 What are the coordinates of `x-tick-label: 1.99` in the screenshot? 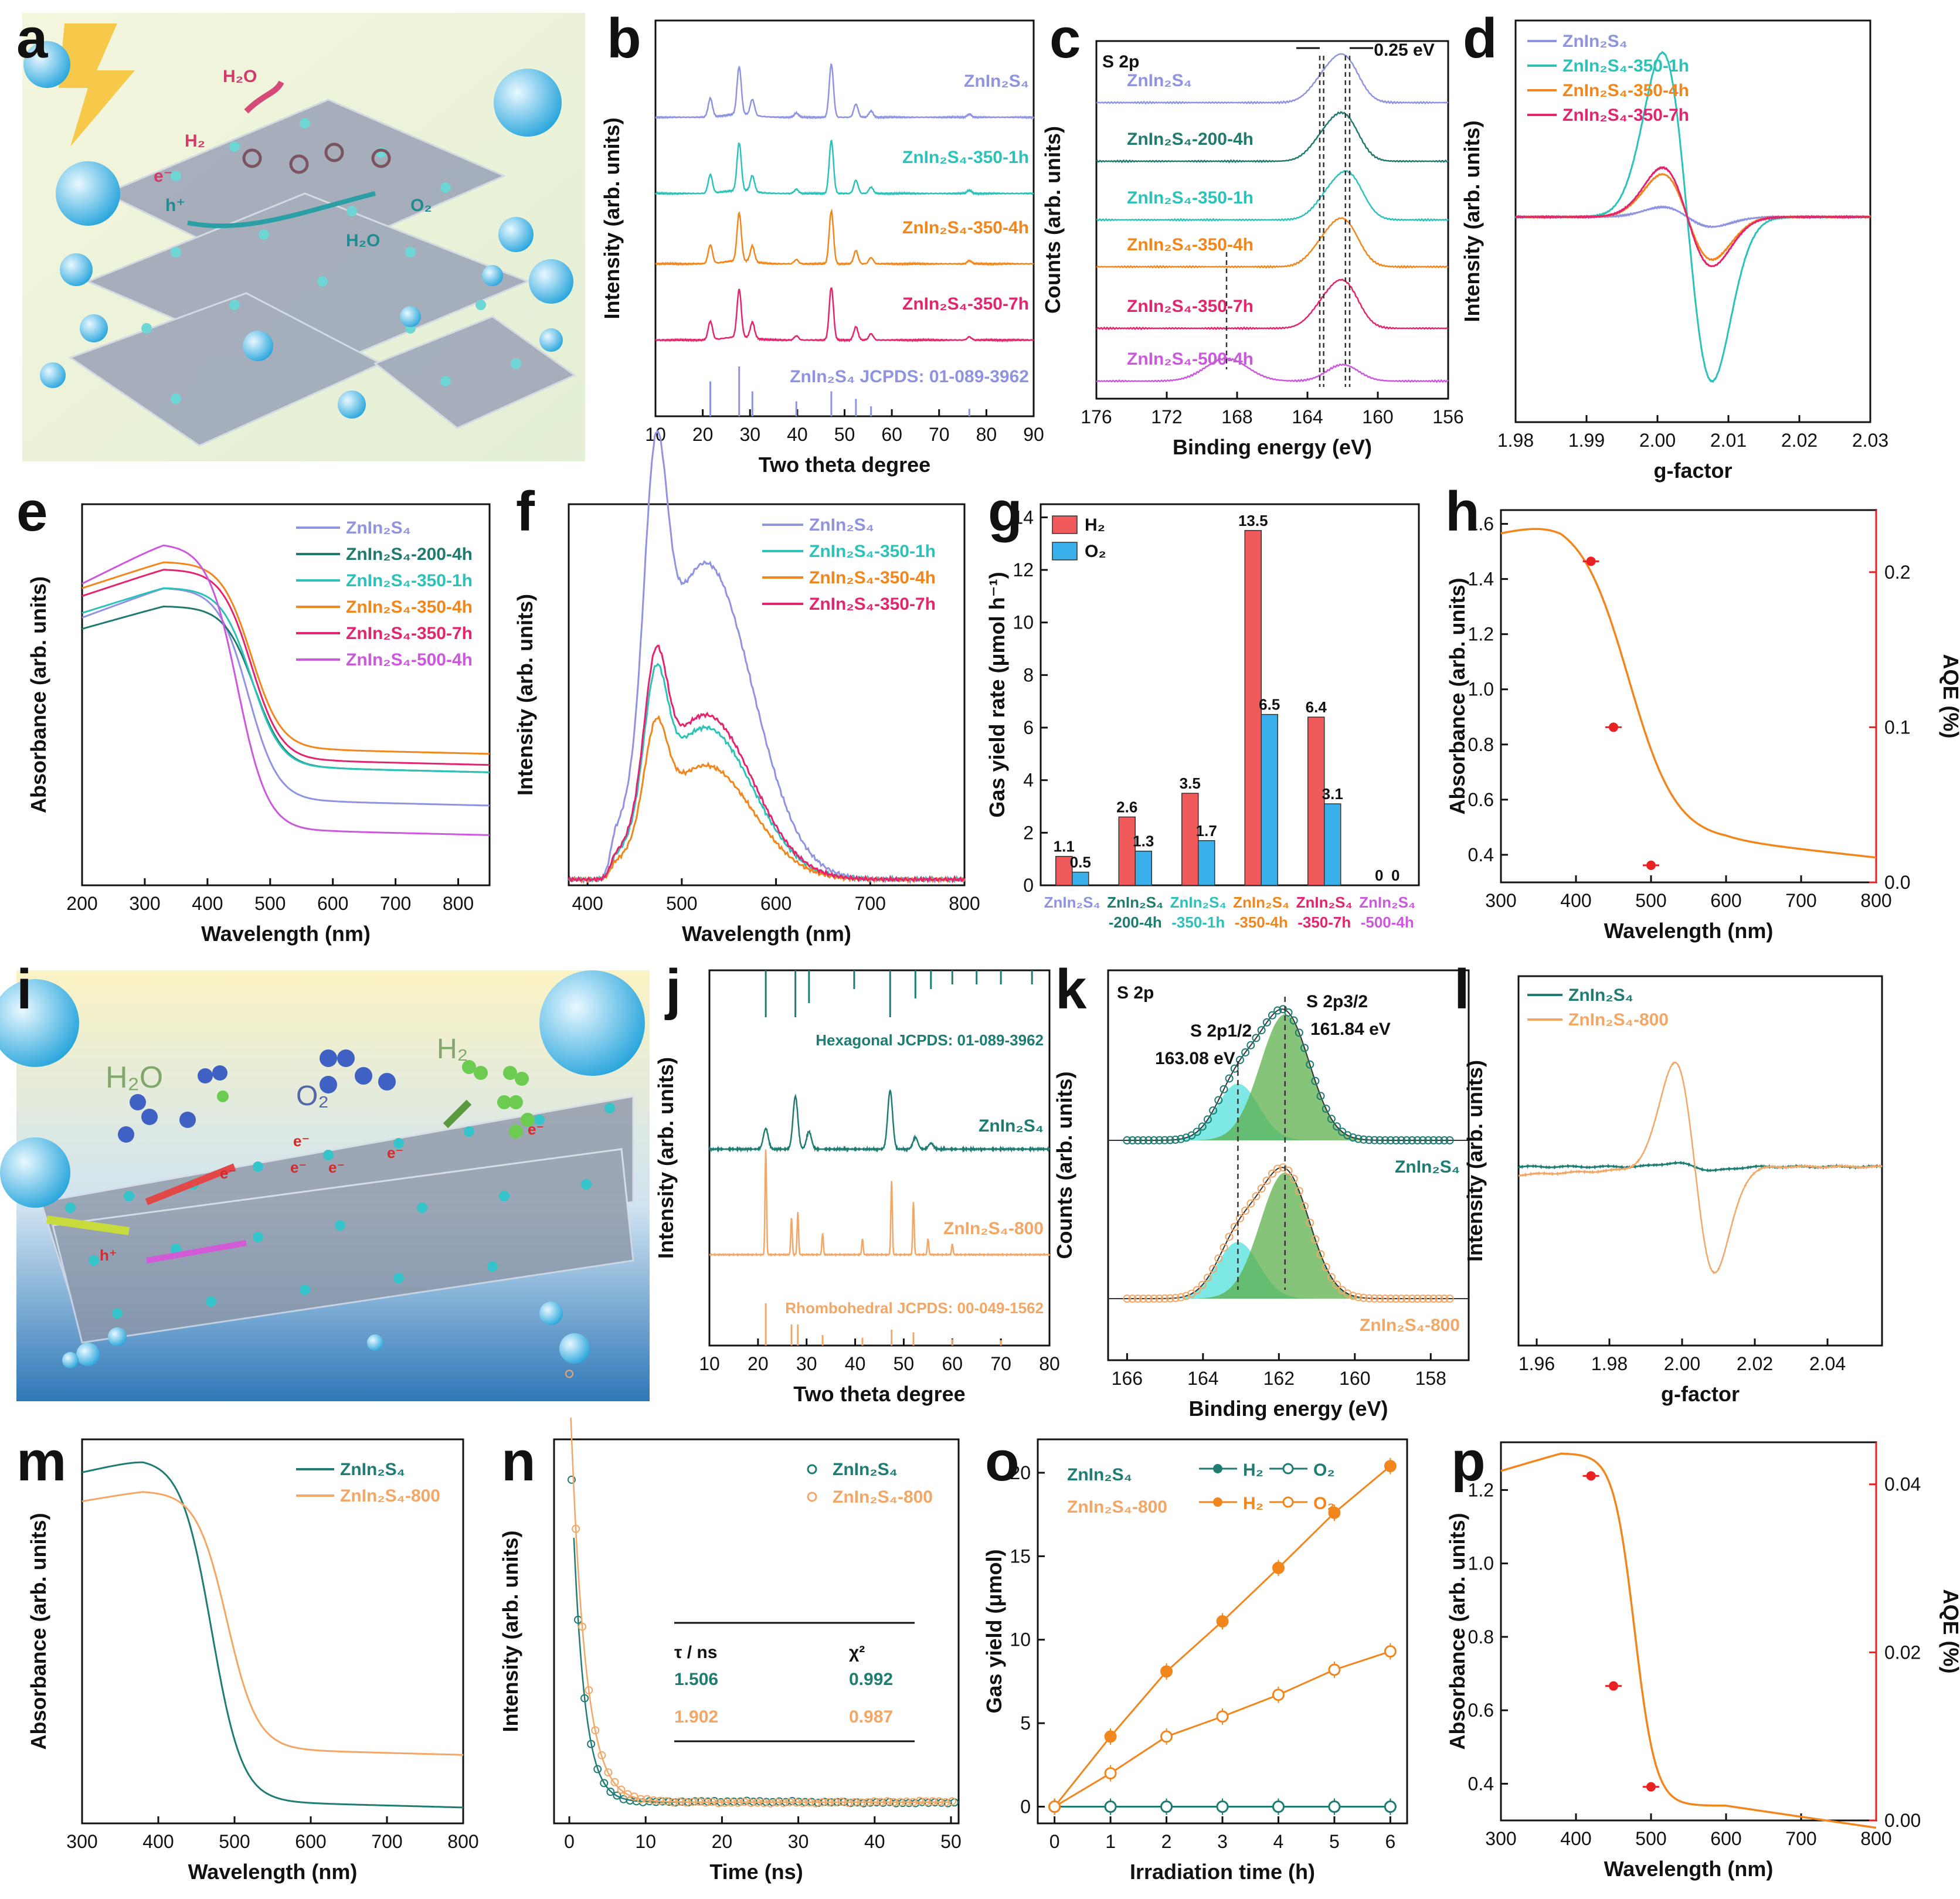 It's located at (1586, 440).